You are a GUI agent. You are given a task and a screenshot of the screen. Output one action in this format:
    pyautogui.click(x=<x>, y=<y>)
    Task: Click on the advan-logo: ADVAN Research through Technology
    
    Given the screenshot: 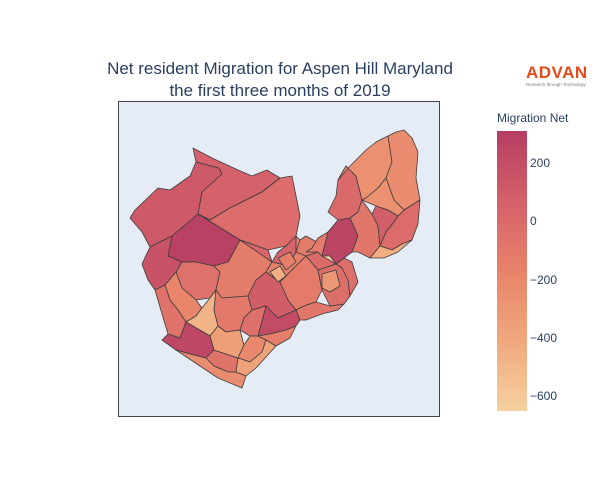 What is the action you would take?
    pyautogui.click(x=560, y=76)
    